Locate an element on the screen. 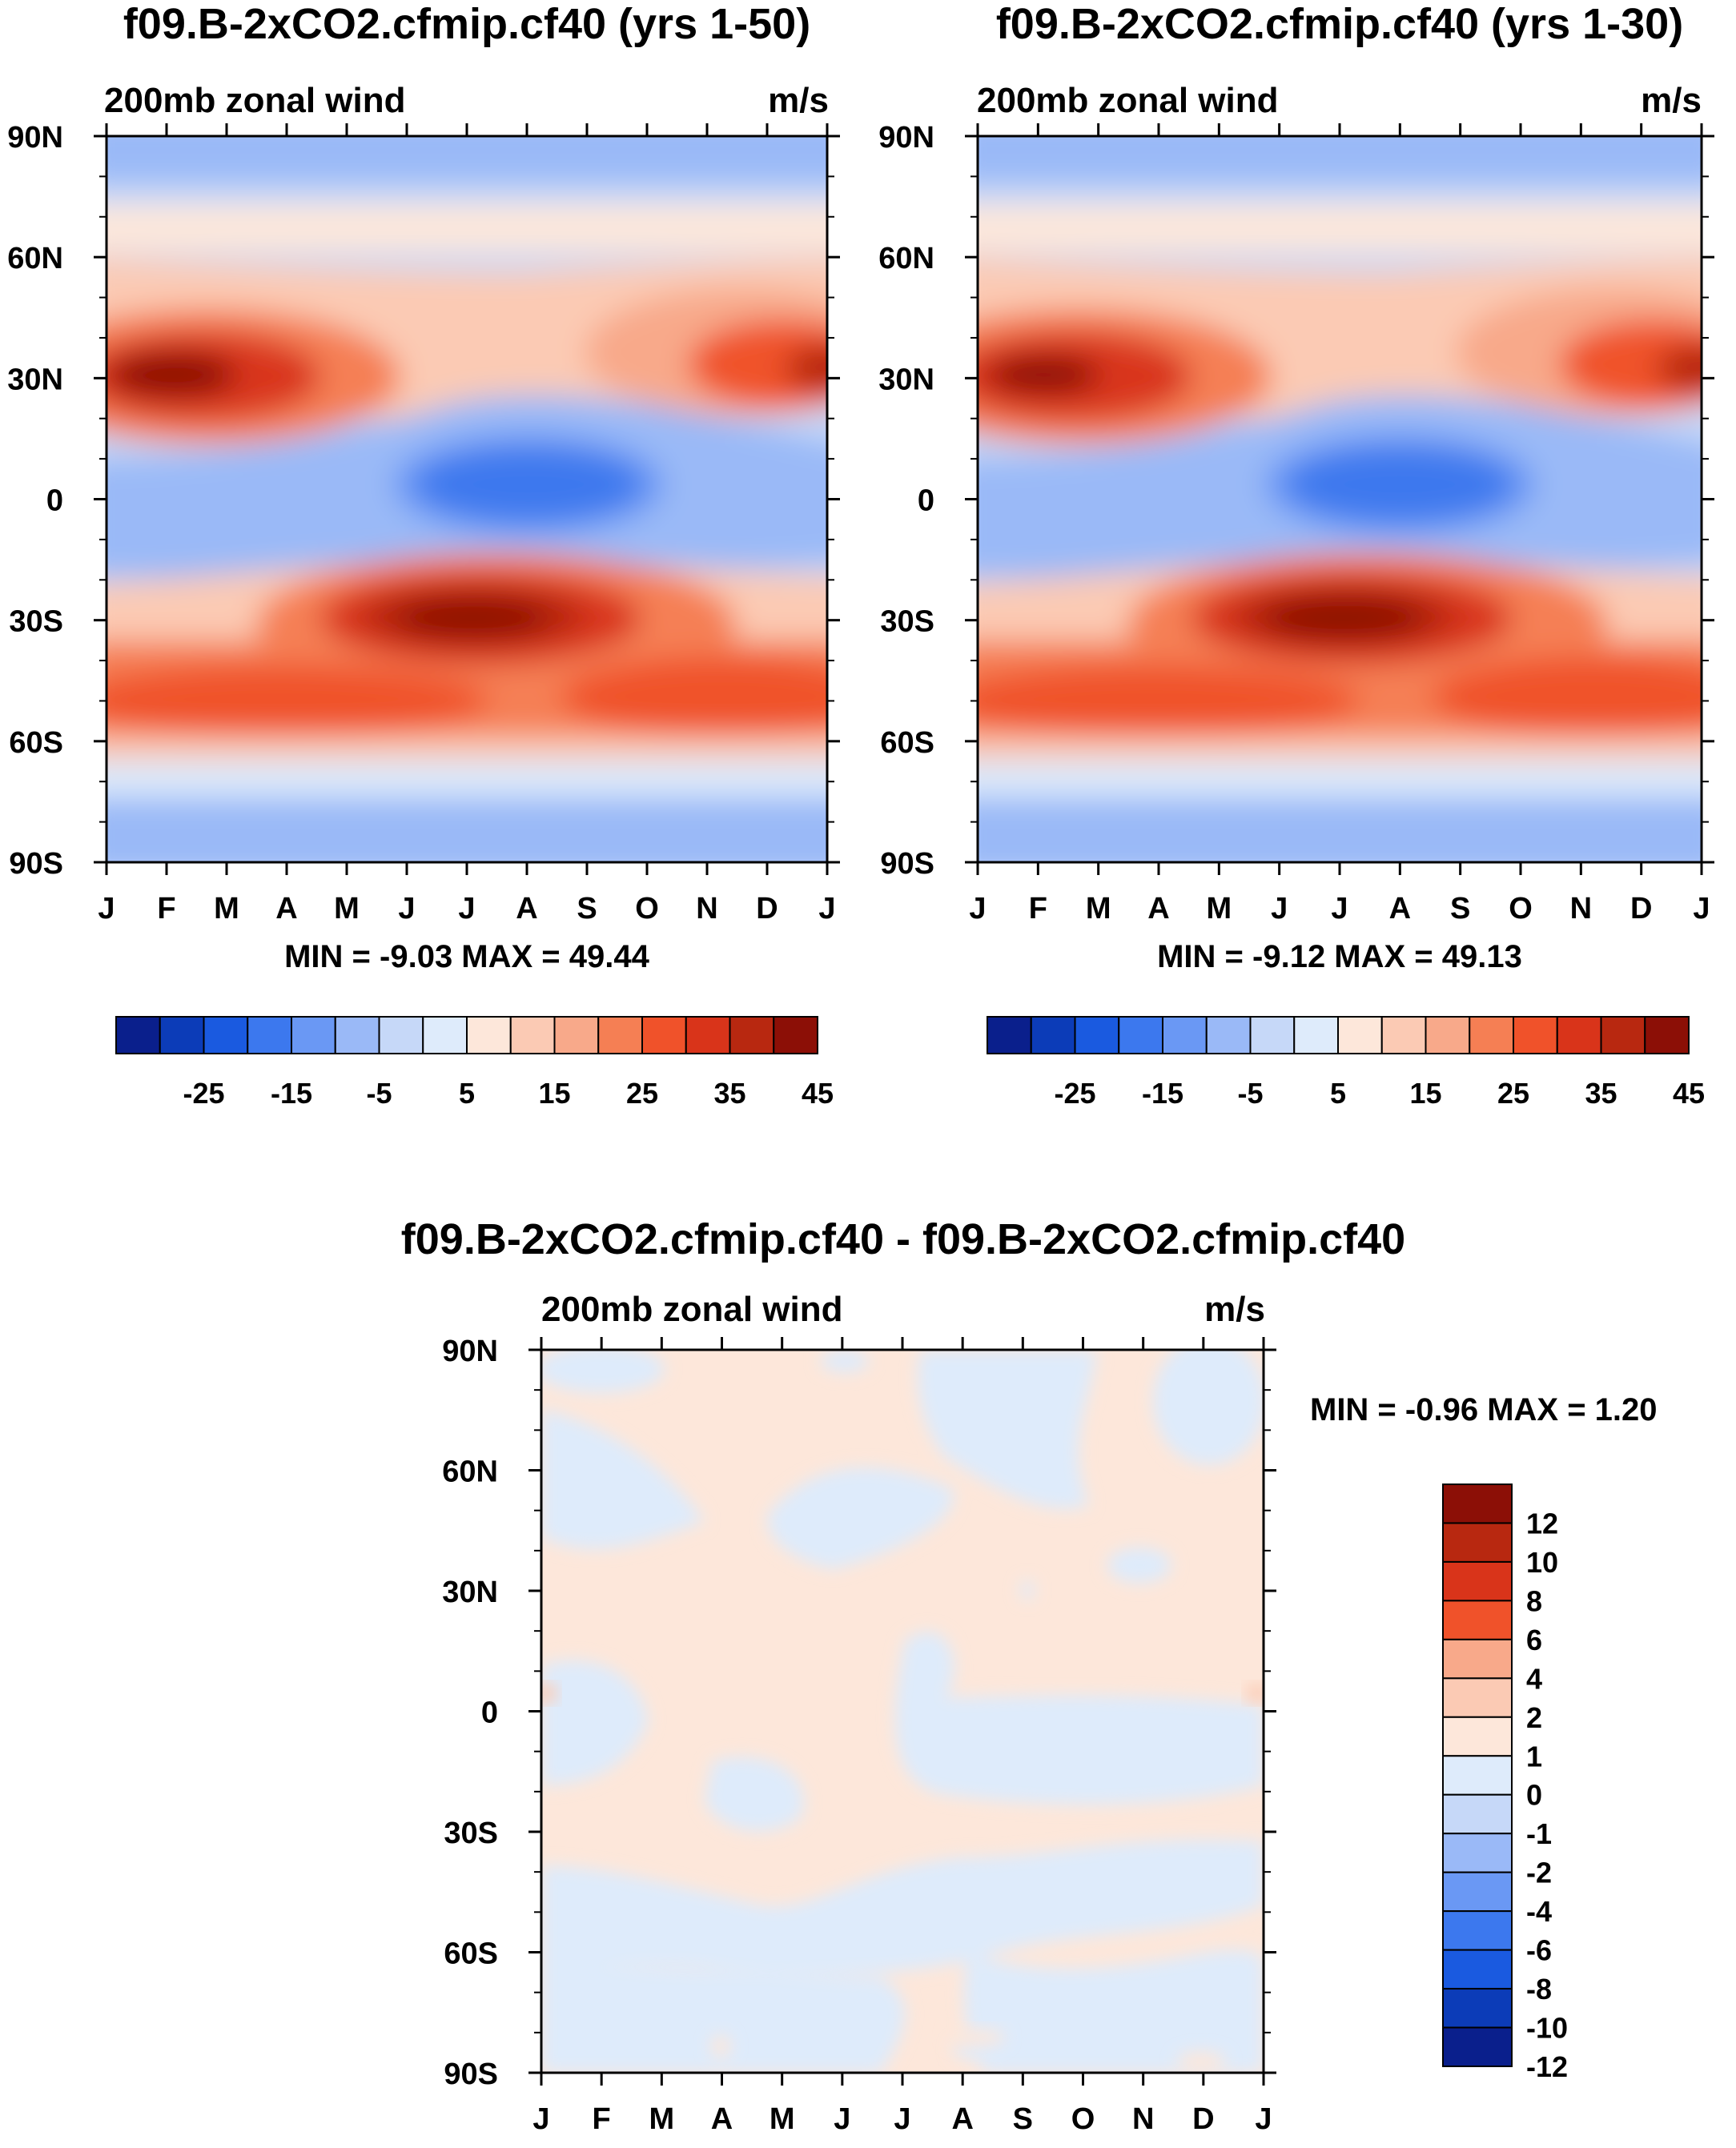 Image resolution: width=1736 pixels, height=2148 pixels. panel-c-colorbar-label: -2 is located at coordinates (1539, 1873).